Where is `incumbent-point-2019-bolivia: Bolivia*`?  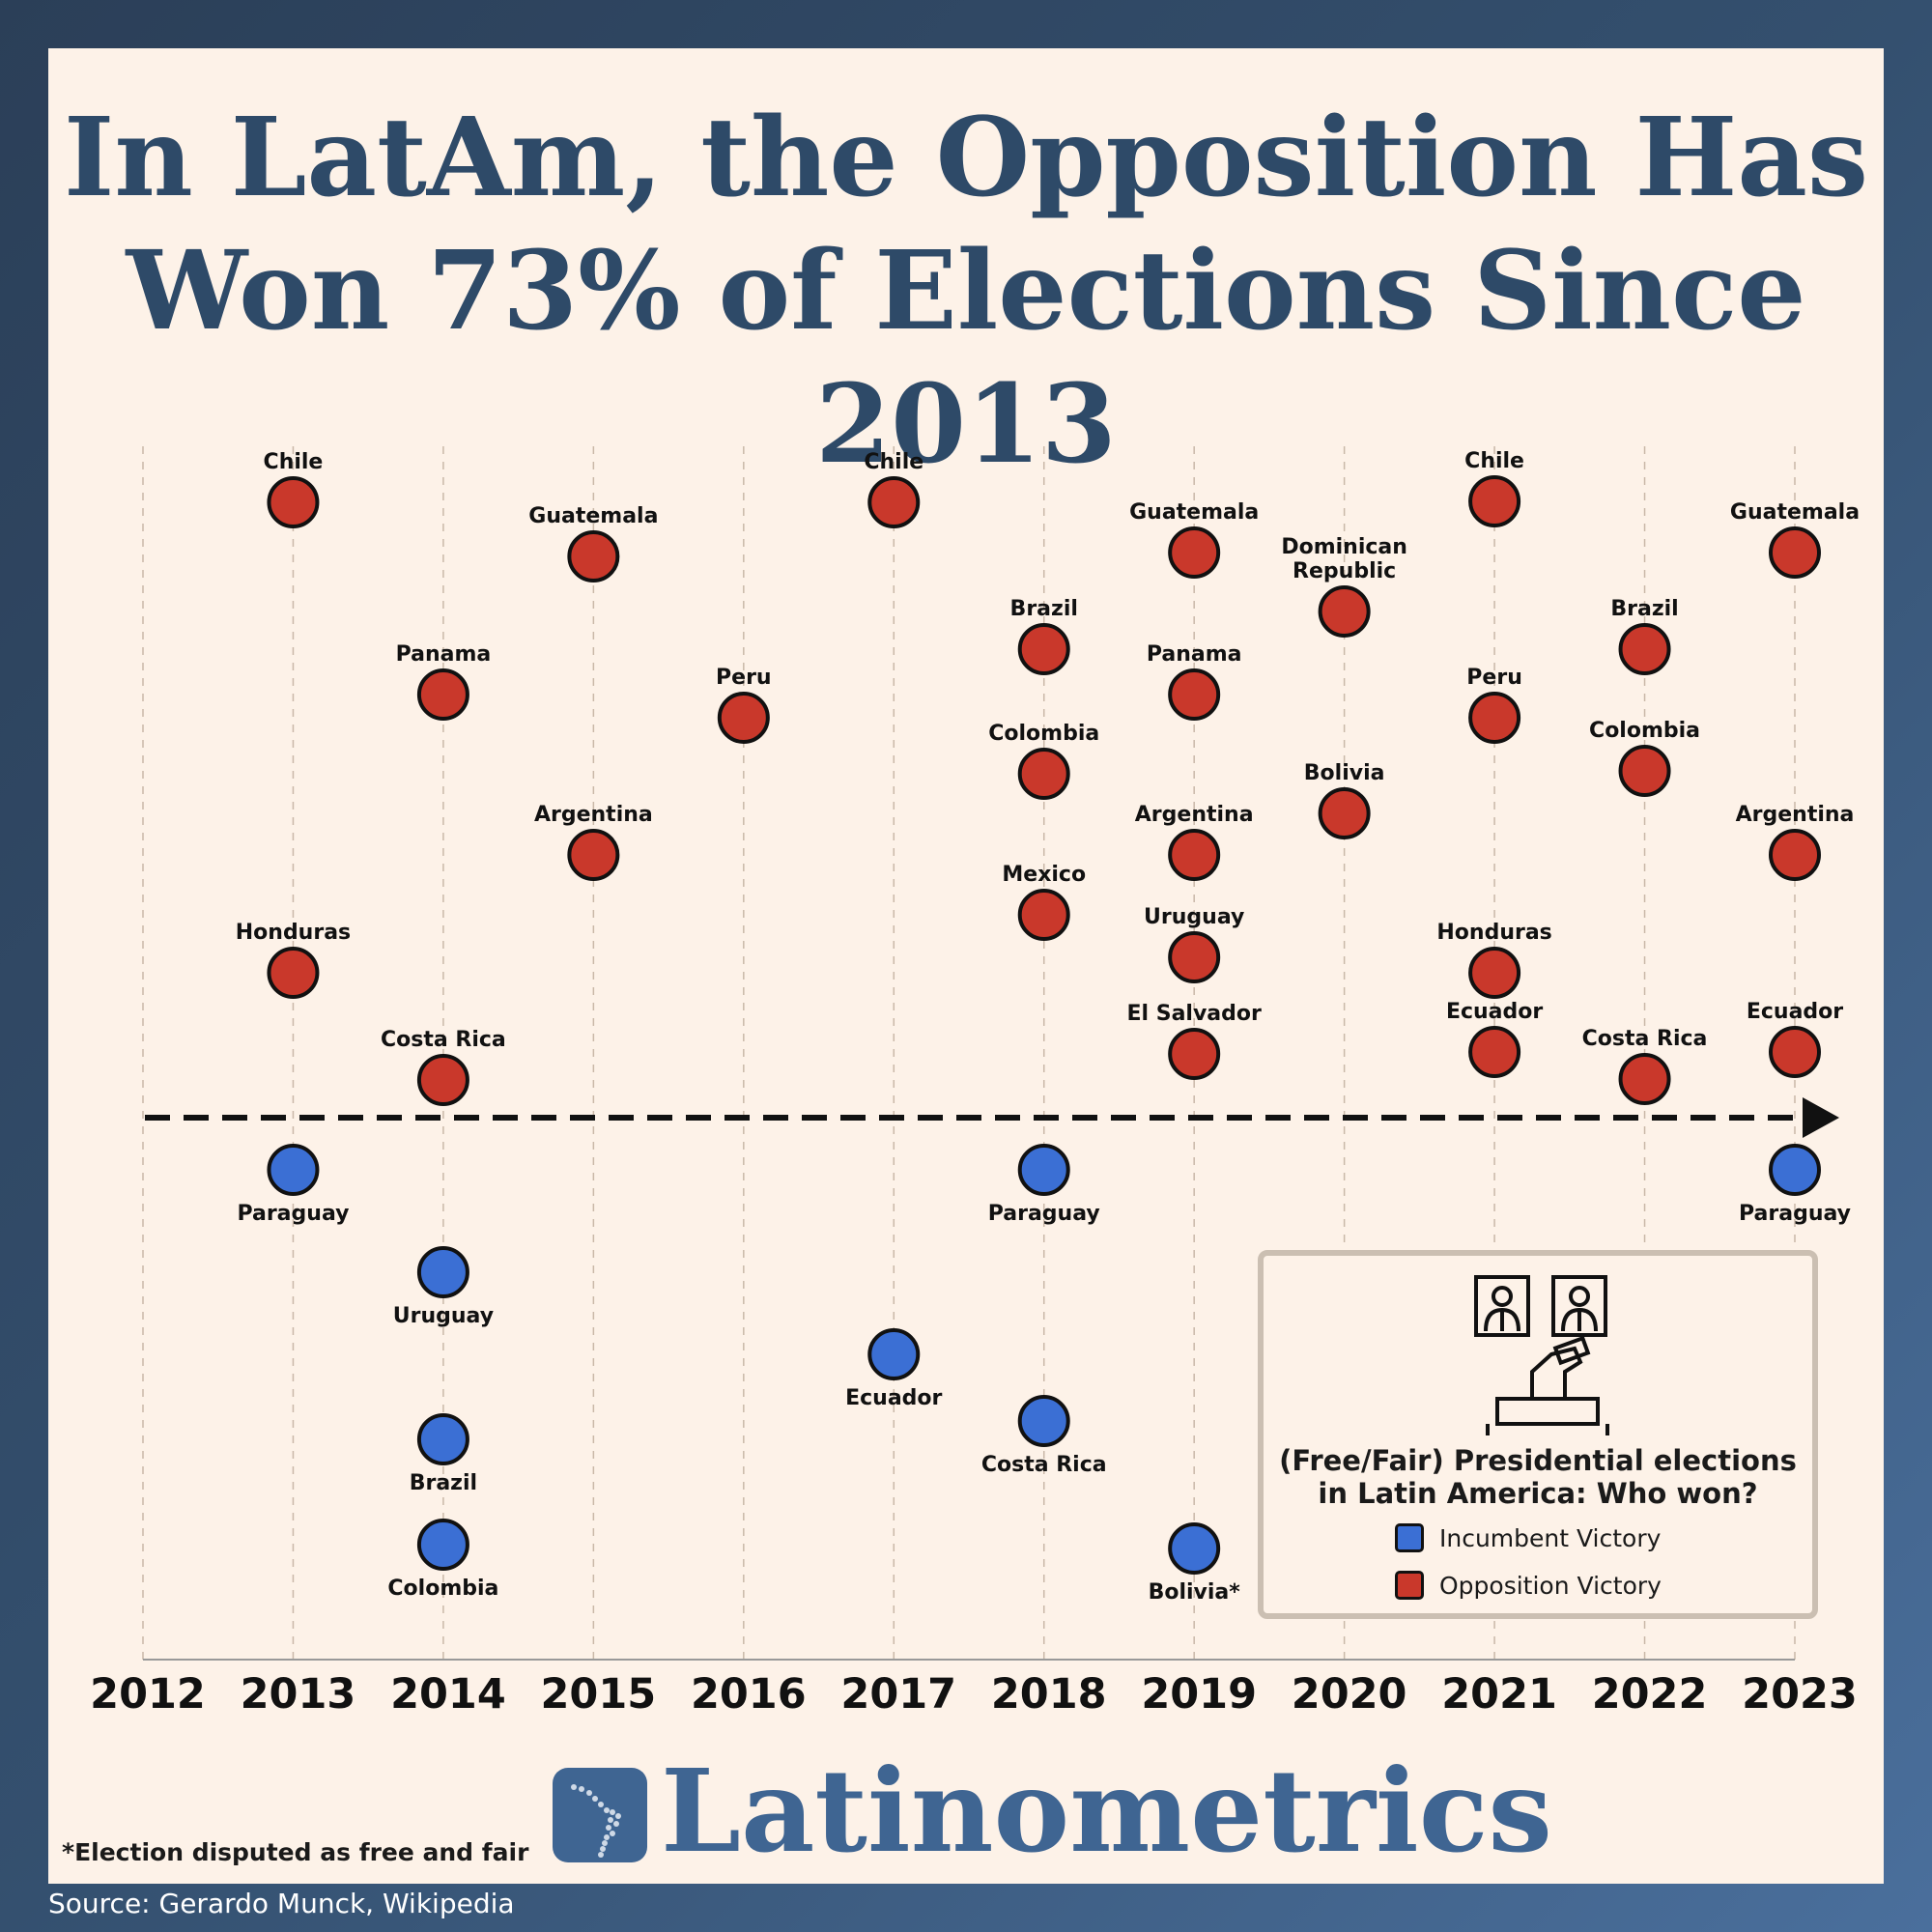 incumbent-point-2019-bolivia: Bolivia* is located at coordinates (1195, 1563).